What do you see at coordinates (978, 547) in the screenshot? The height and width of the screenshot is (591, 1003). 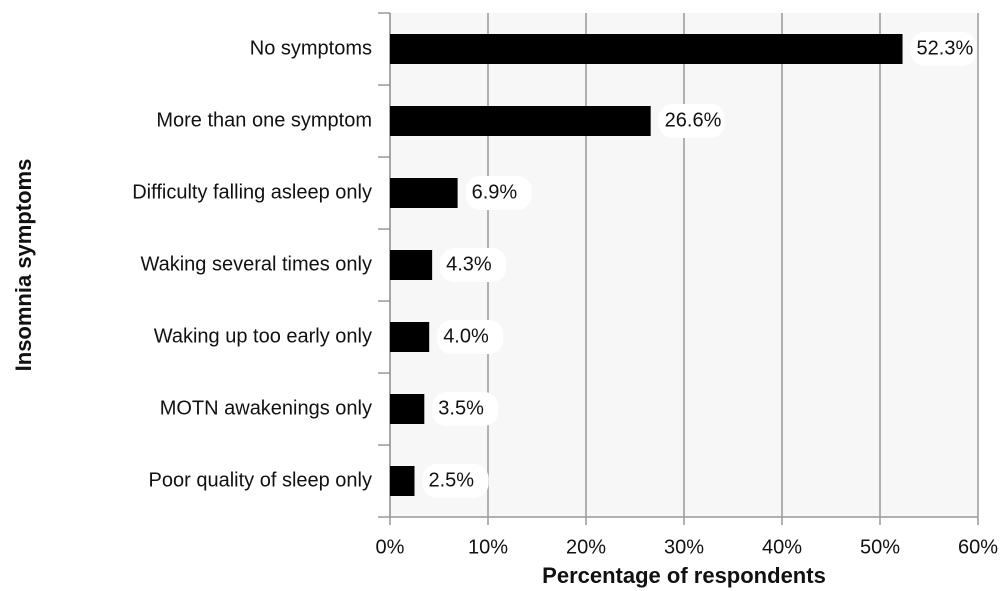 I see `x-tick-label: 60%` at bounding box center [978, 547].